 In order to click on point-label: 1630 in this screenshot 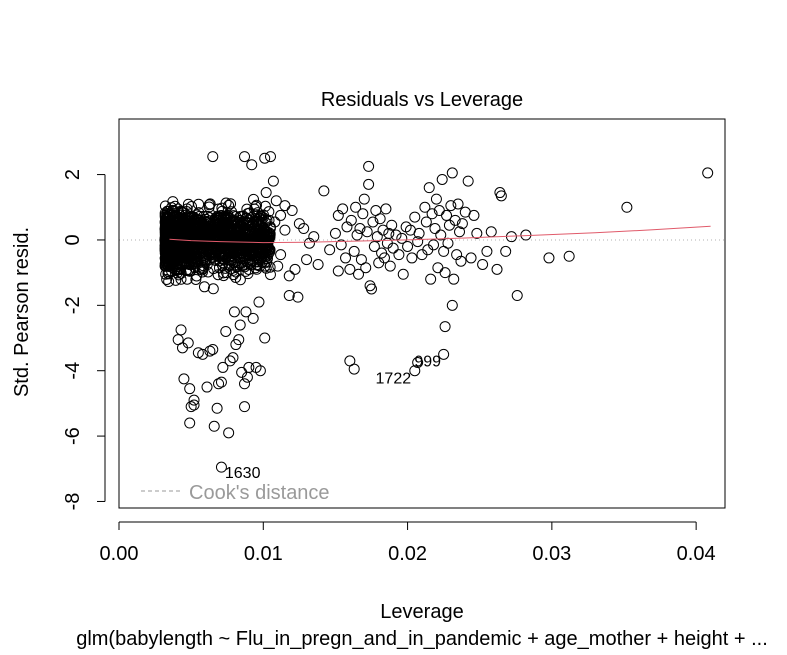, I will do `click(243, 473)`.